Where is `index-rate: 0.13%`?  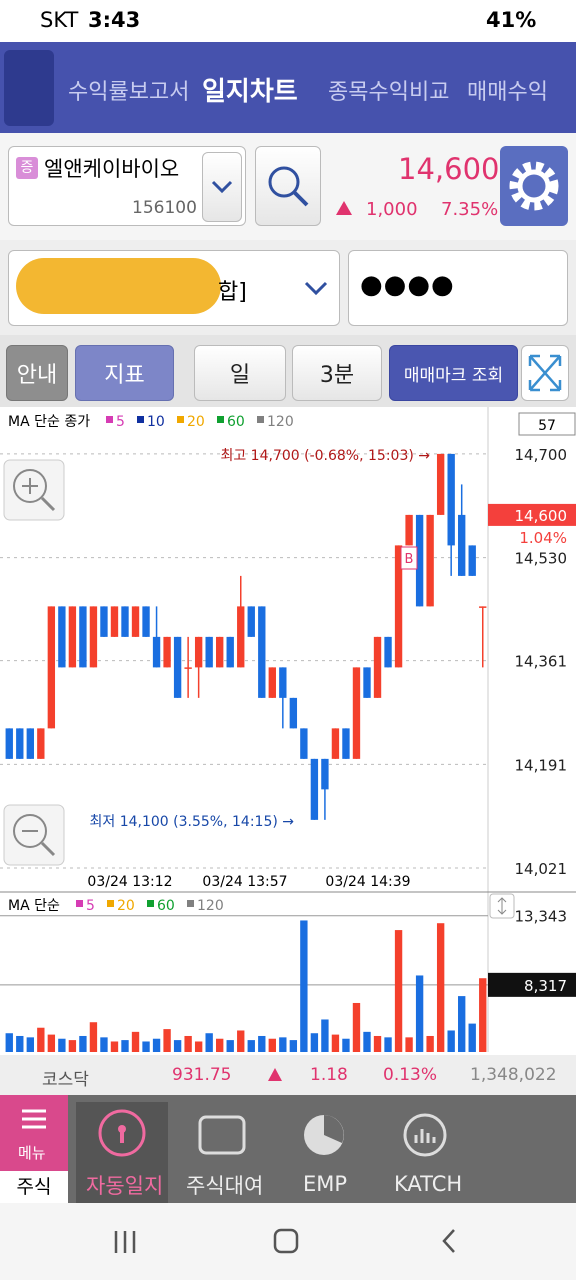
index-rate: 0.13% is located at coordinates (410, 1075).